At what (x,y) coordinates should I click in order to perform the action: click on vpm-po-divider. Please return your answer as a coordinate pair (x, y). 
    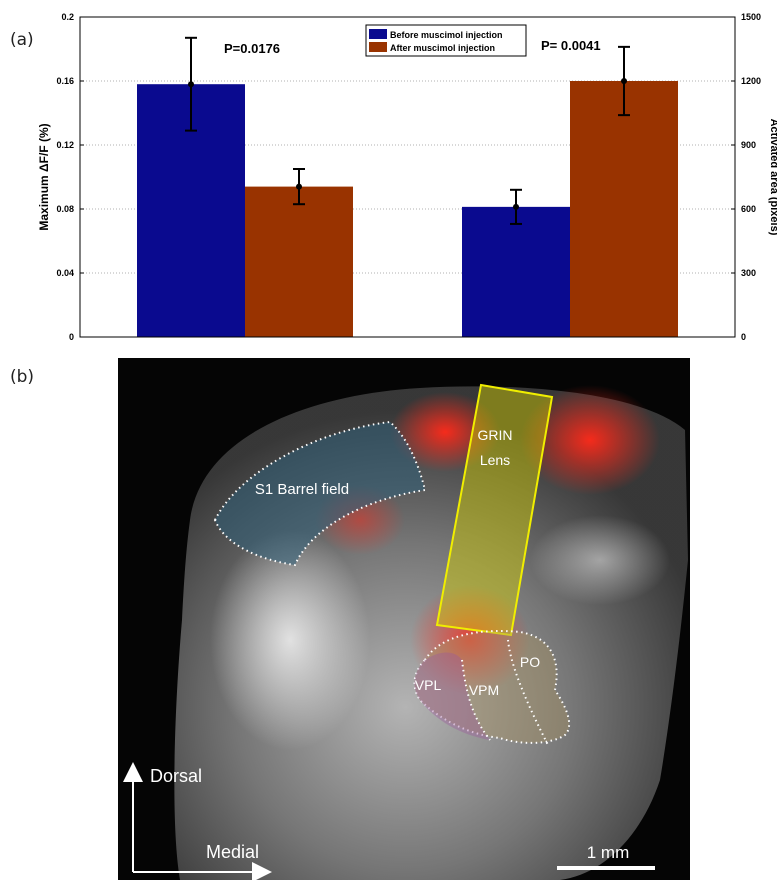
    Looking at the image, I should click on (528, 692).